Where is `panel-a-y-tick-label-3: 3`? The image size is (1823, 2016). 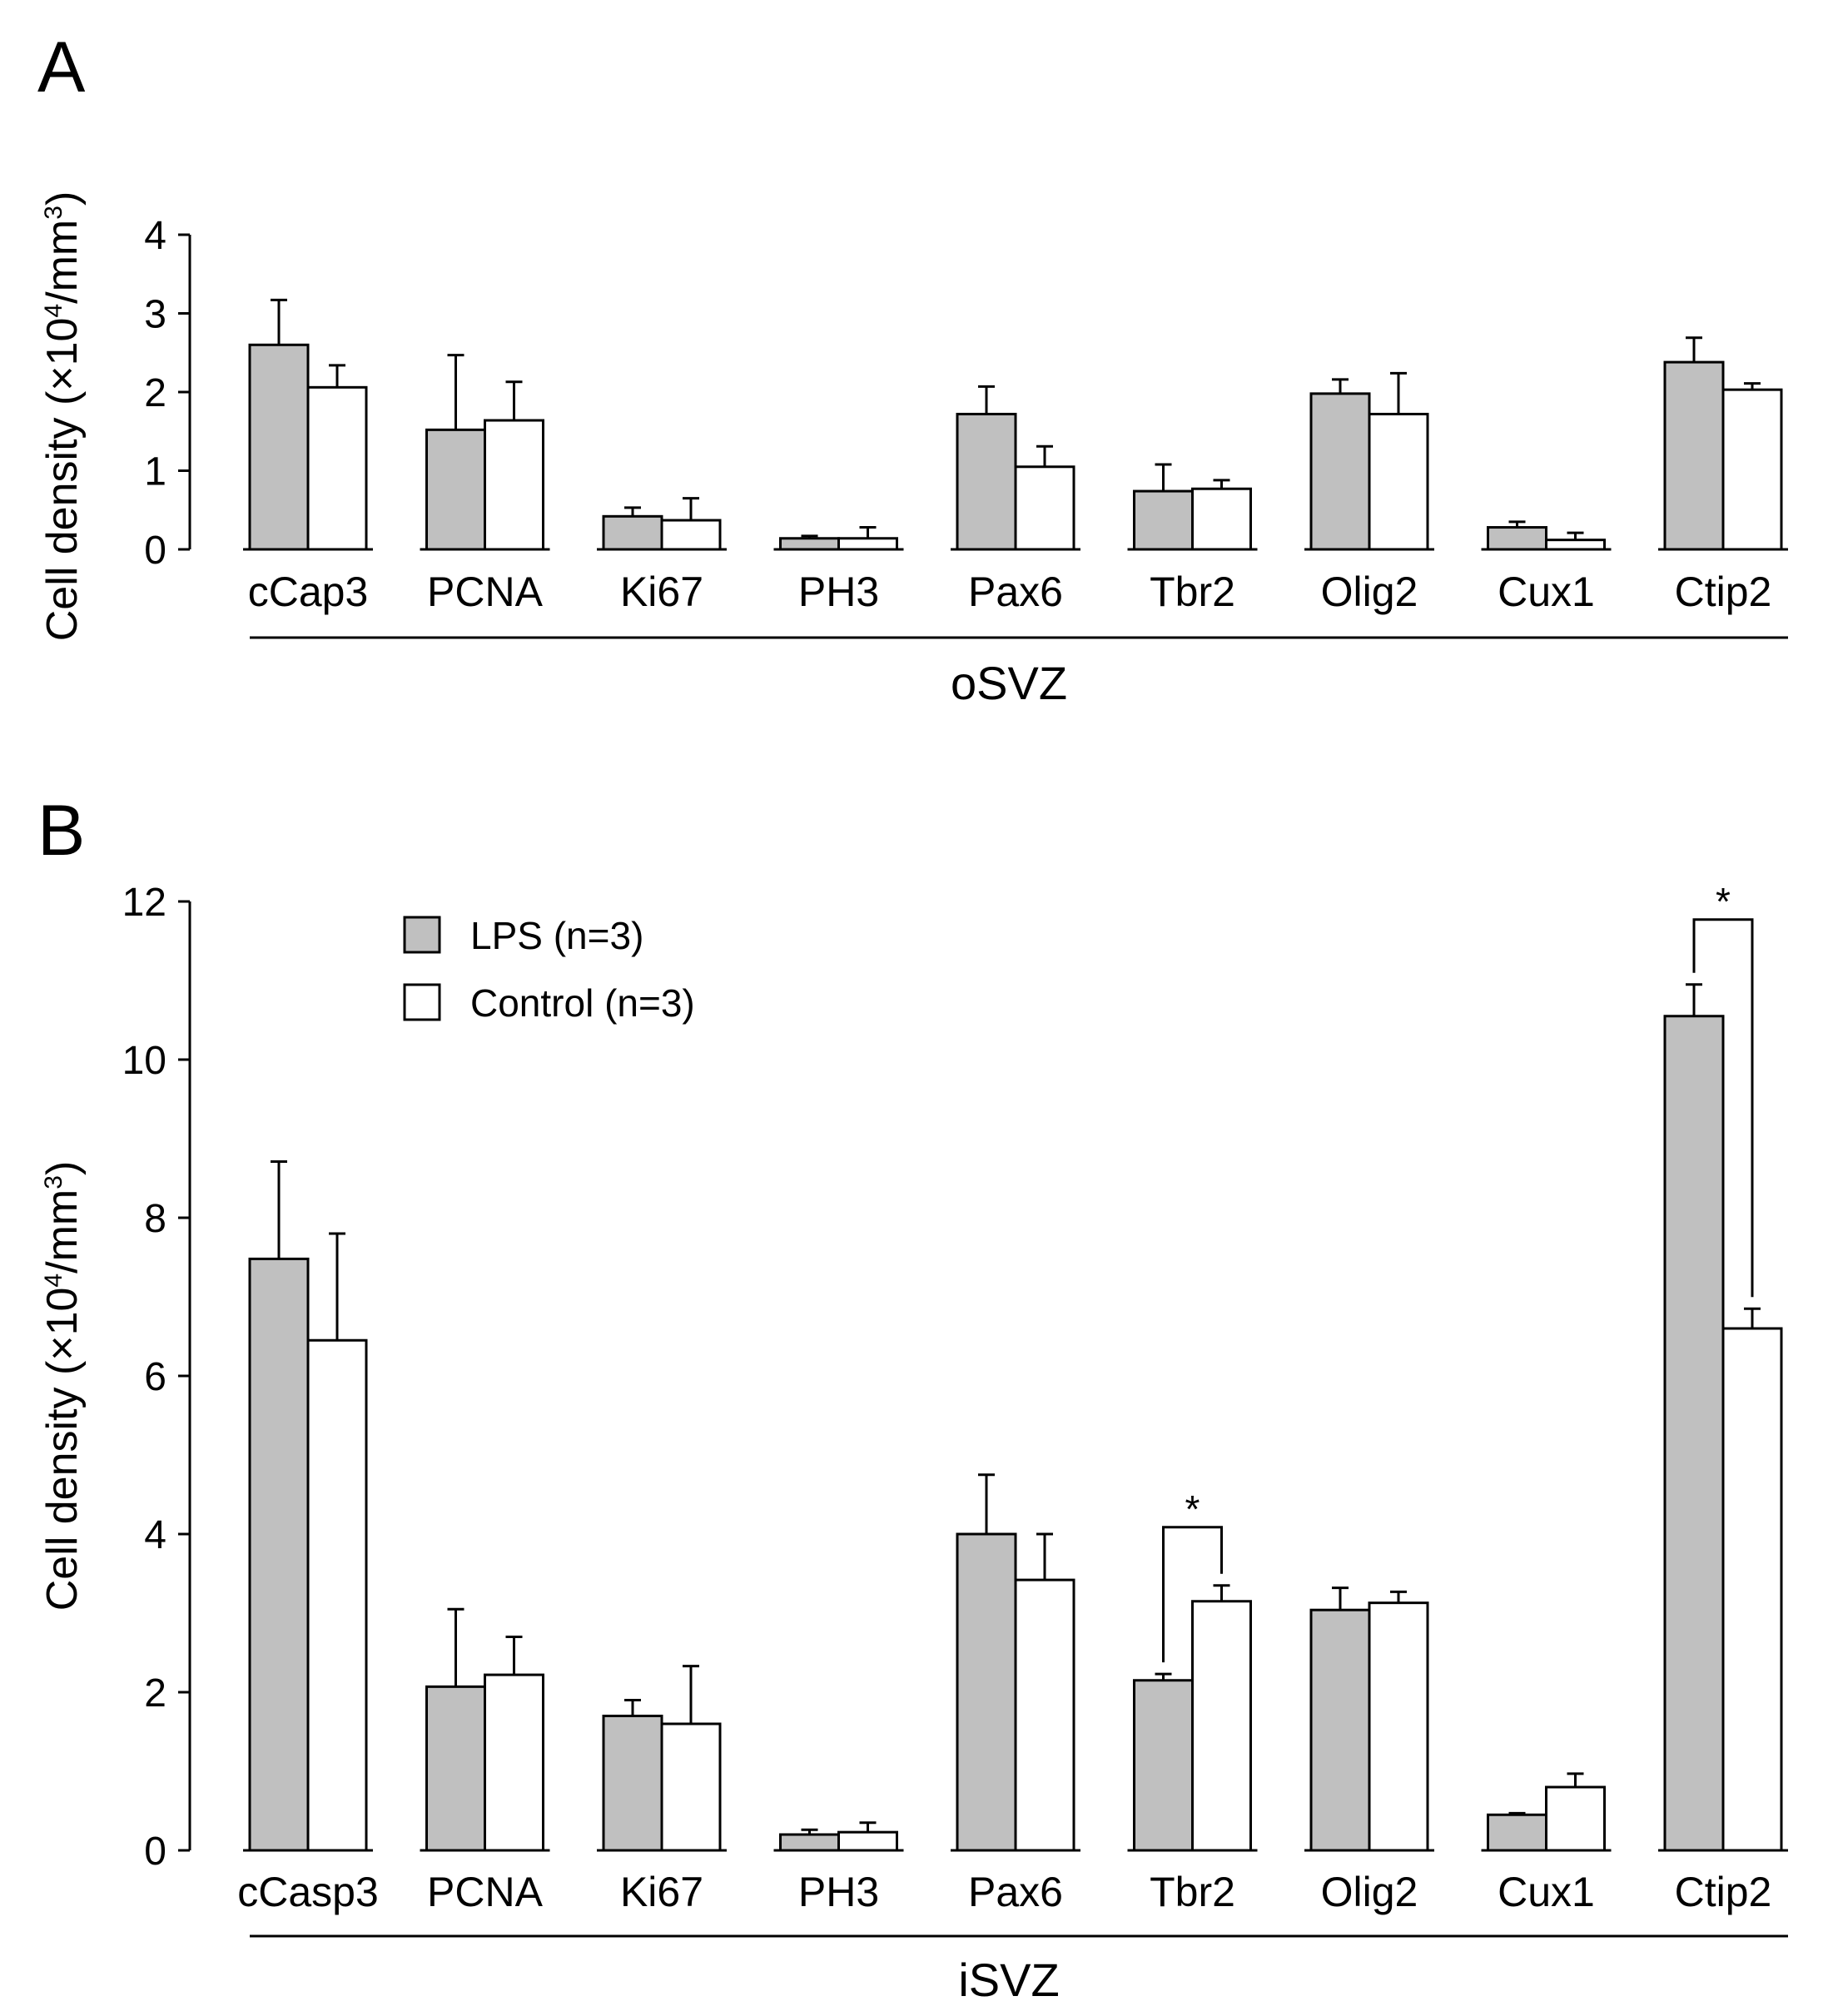 panel-a-y-tick-label-3: 3 is located at coordinates (155, 315).